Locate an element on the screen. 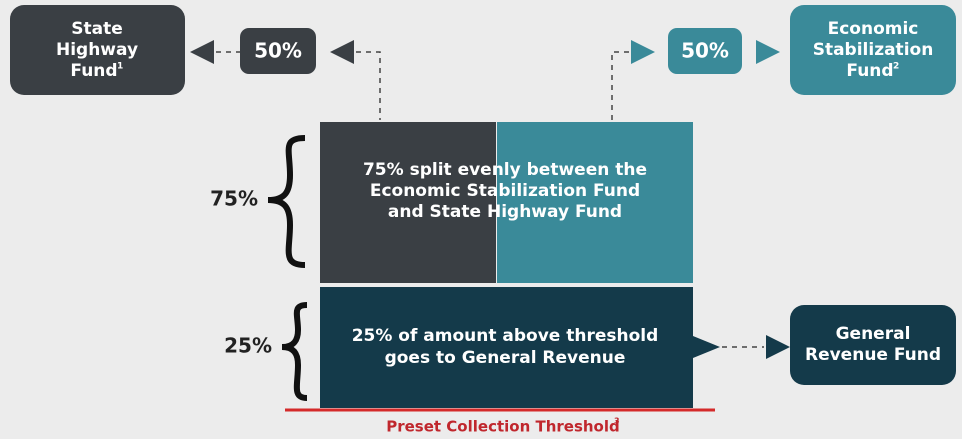 This screenshot has width=962, height=439. footnote-mark: 1 is located at coordinates (120, 67).